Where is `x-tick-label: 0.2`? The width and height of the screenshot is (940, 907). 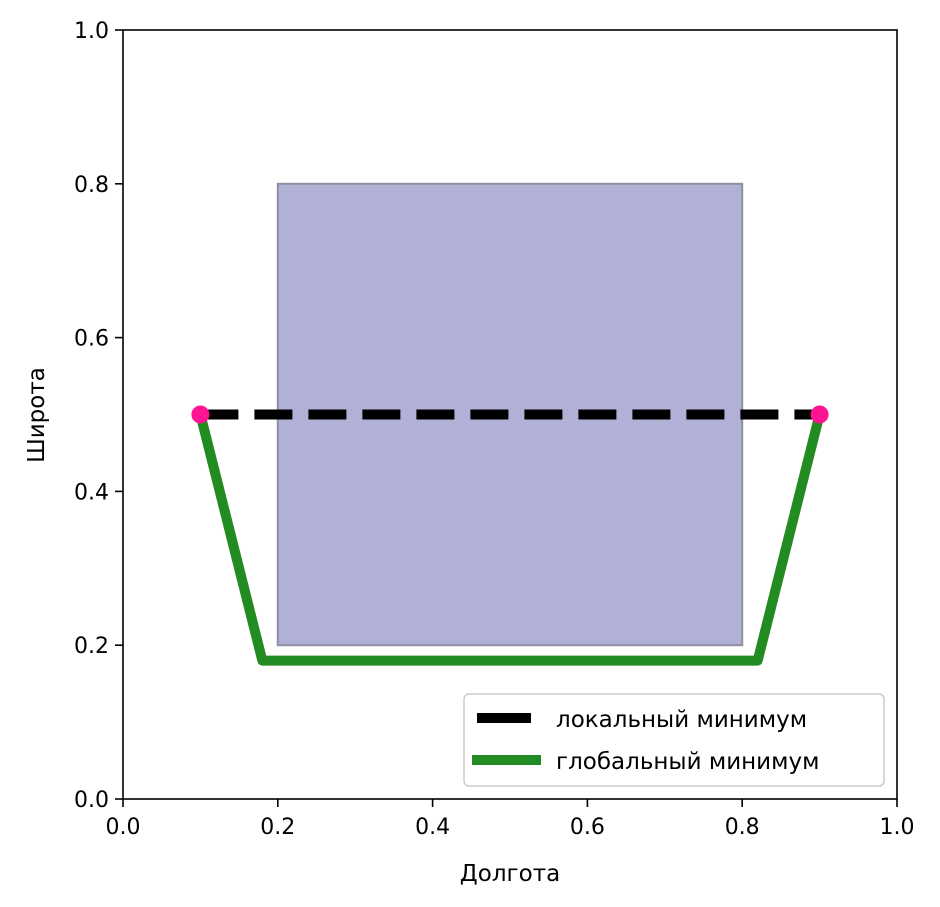 x-tick-label: 0.2 is located at coordinates (277, 827).